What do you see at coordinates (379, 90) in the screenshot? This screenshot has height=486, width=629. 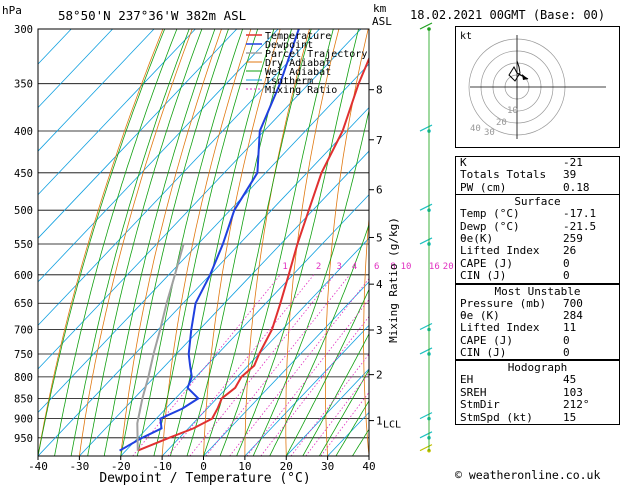 I see `km-tick-label: 8` at bounding box center [379, 90].